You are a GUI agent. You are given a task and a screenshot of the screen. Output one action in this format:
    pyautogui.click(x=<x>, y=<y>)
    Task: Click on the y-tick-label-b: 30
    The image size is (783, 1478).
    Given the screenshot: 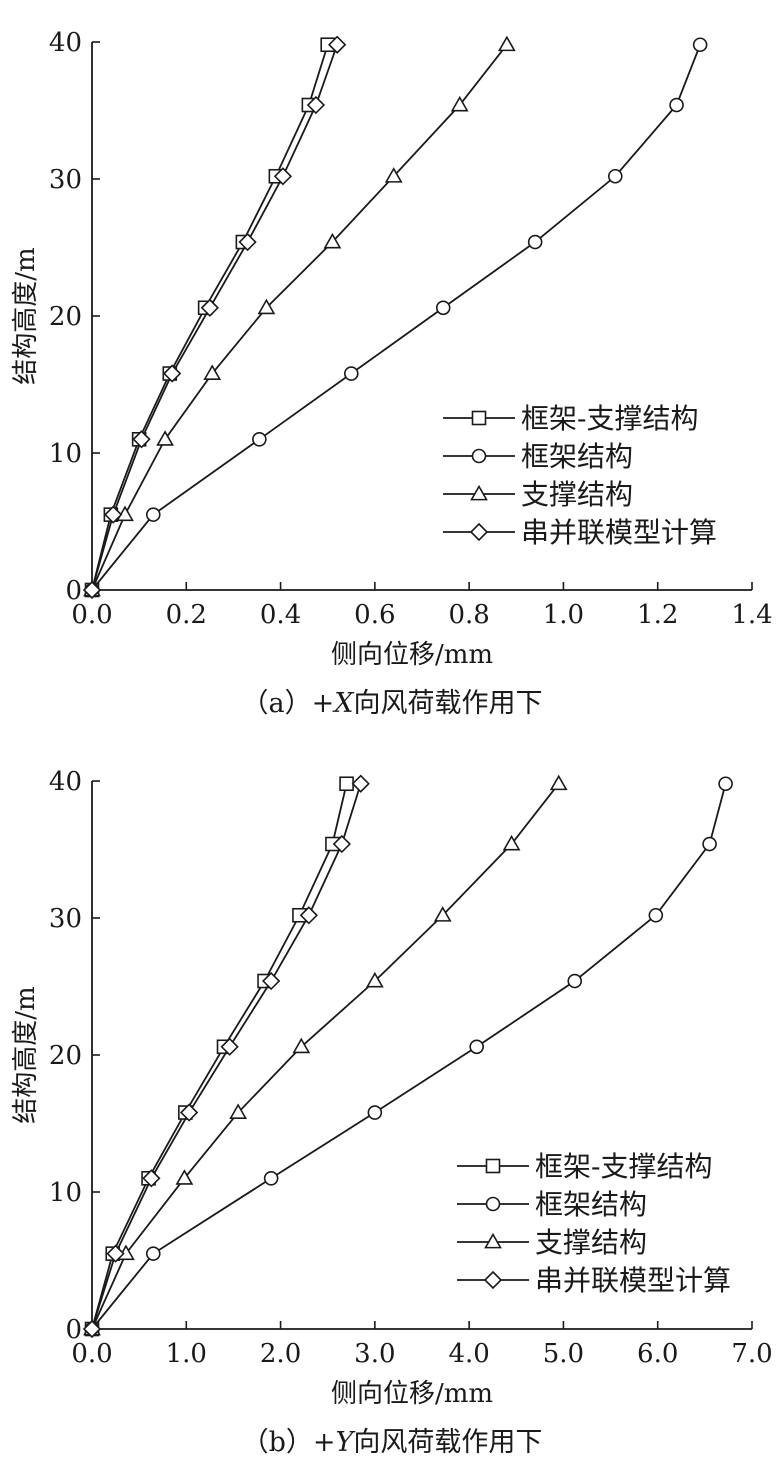 What is the action you would take?
    pyautogui.click(x=65, y=919)
    